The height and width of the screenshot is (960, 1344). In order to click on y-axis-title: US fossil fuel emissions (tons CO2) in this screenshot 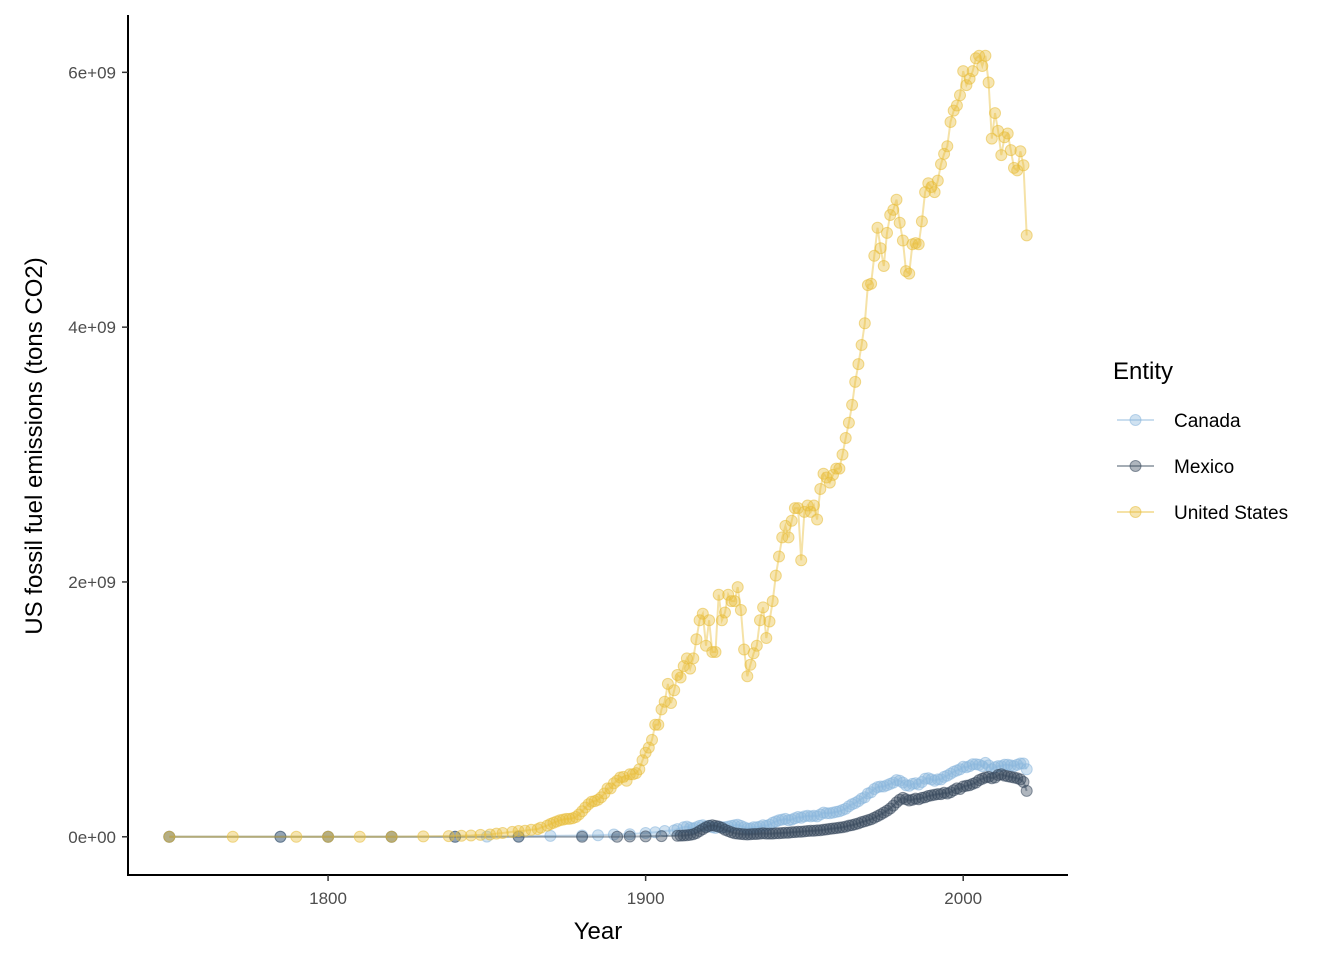, I will do `click(34, 445)`.